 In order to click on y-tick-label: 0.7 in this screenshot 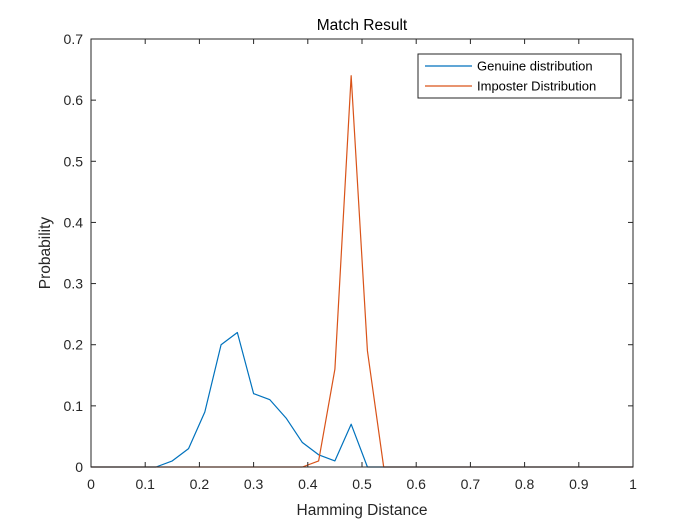, I will do `click(74, 39)`.